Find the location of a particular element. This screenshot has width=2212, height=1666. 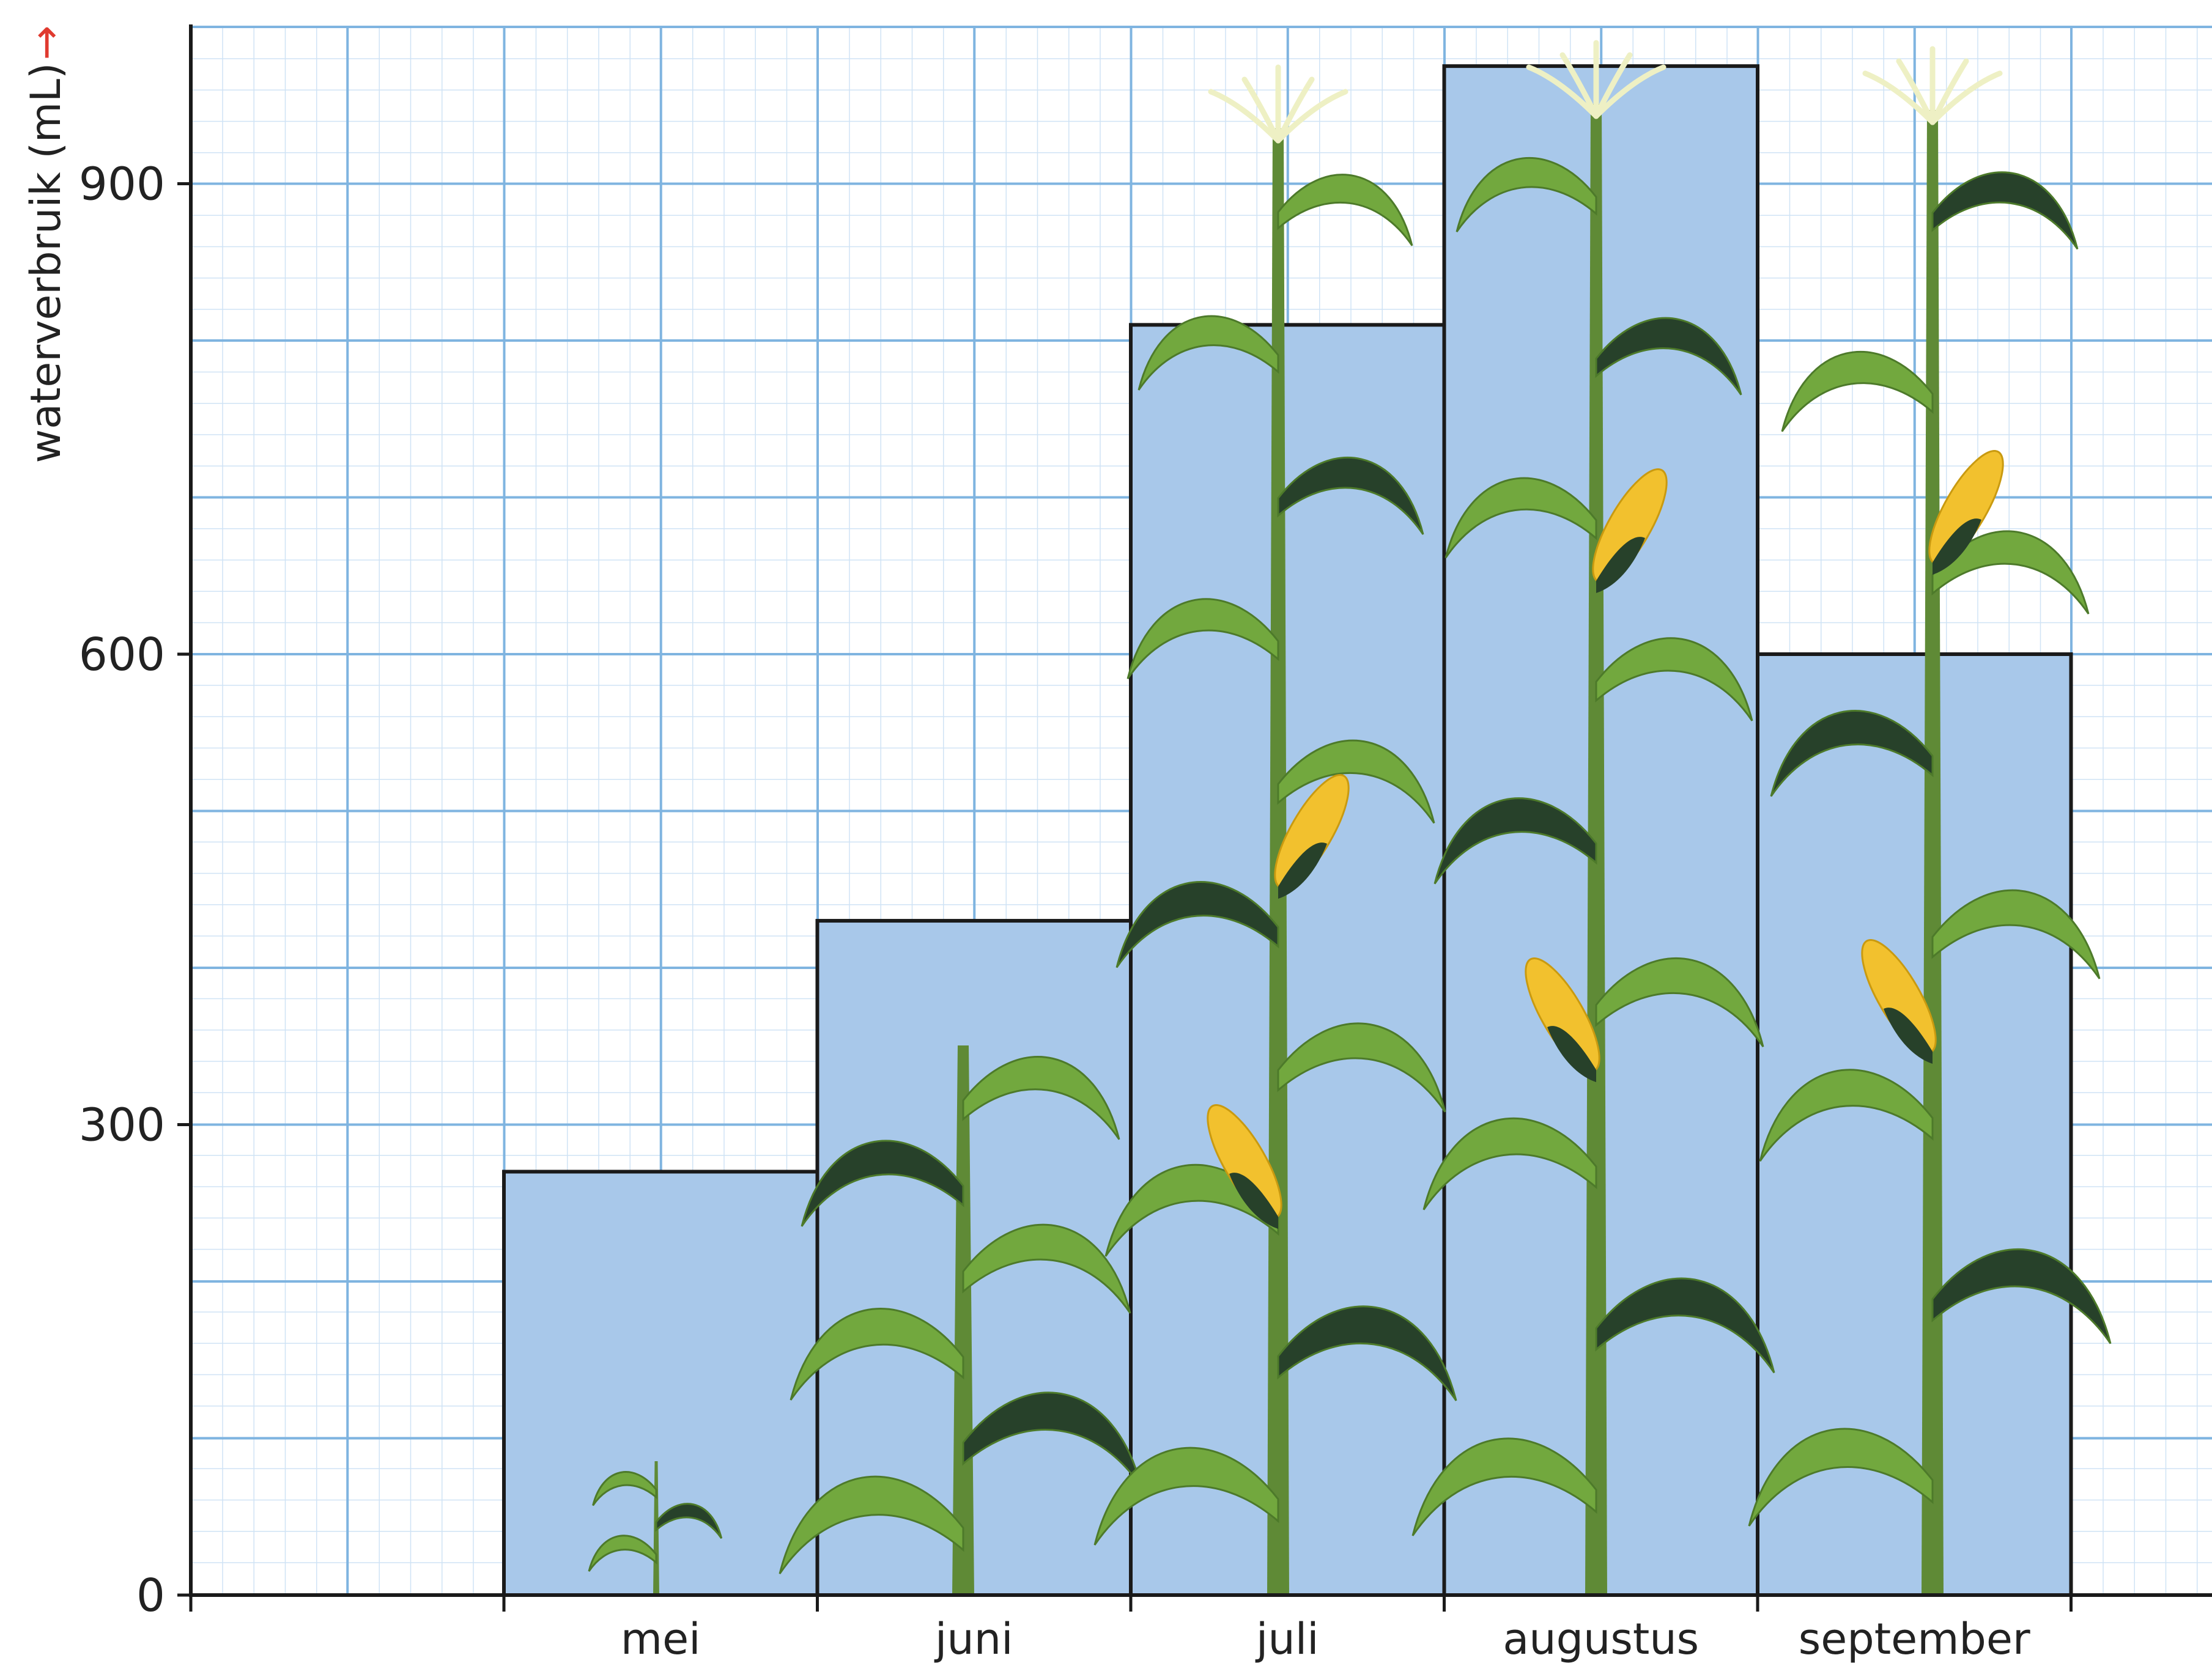

y-axis-arrow-group: → is located at coordinates (46, 43).